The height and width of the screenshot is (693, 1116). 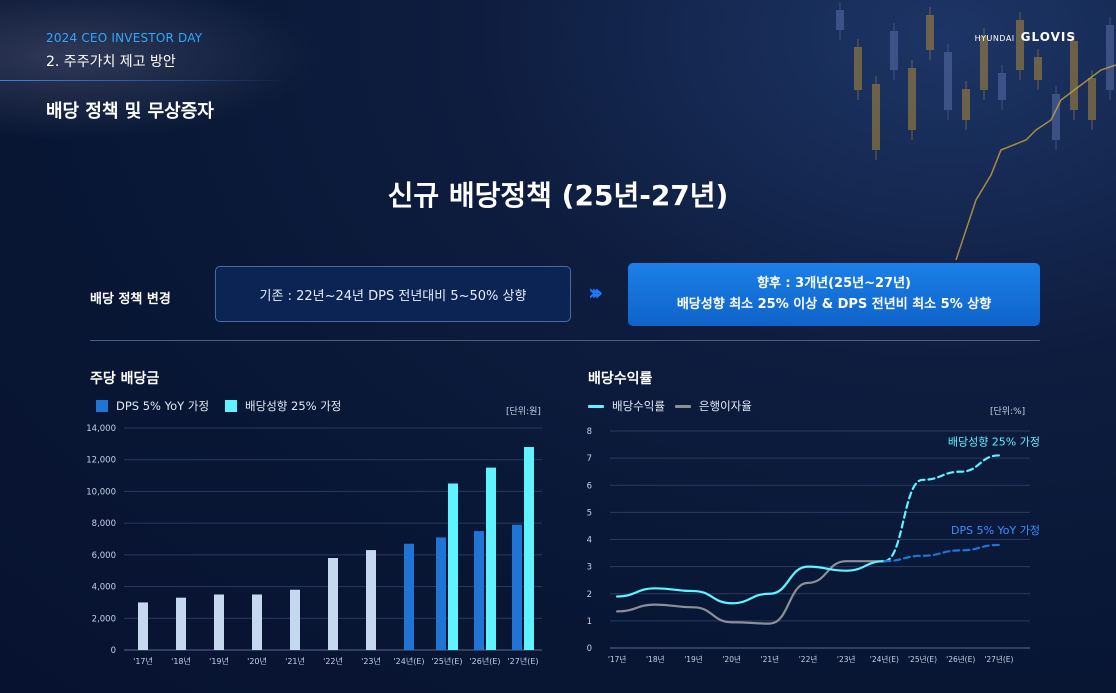 What do you see at coordinates (101, 429) in the screenshot?
I see `y-tick-label: 14,000` at bounding box center [101, 429].